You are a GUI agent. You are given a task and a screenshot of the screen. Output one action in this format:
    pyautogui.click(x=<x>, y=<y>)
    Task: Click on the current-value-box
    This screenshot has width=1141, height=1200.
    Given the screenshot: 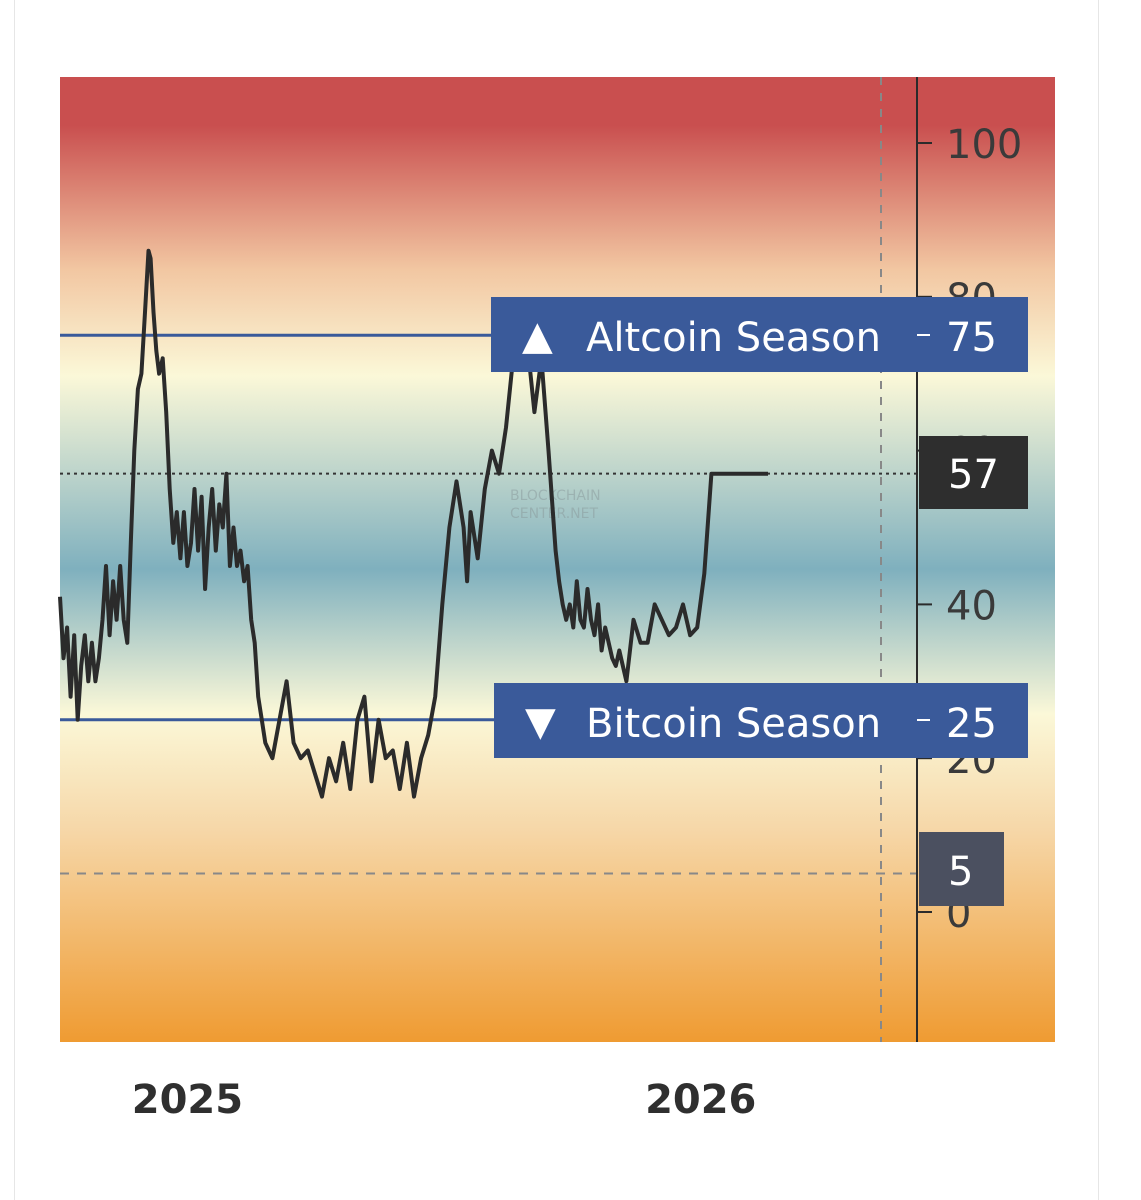 What is the action you would take?
    pyautogui.click(x=973, y=472)
    